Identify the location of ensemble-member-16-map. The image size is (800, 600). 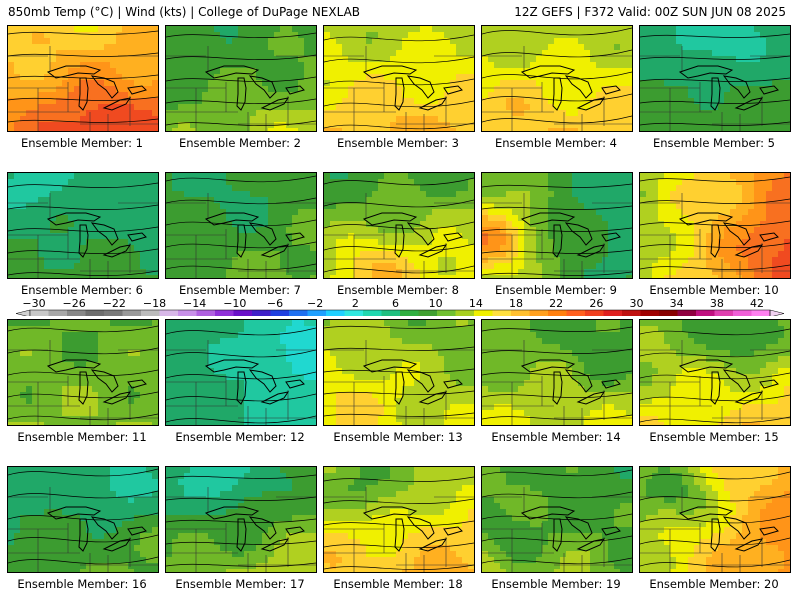
(83, 519).